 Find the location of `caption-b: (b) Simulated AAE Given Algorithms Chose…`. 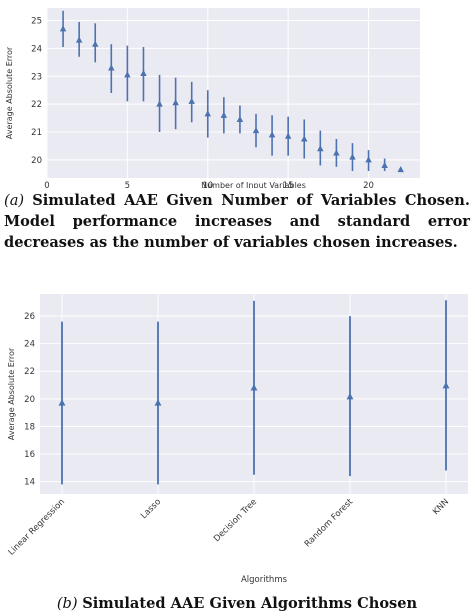

caption-b: (b) Simulated AAE Given Algorithms Chose… is located at coordinates (237, 603).